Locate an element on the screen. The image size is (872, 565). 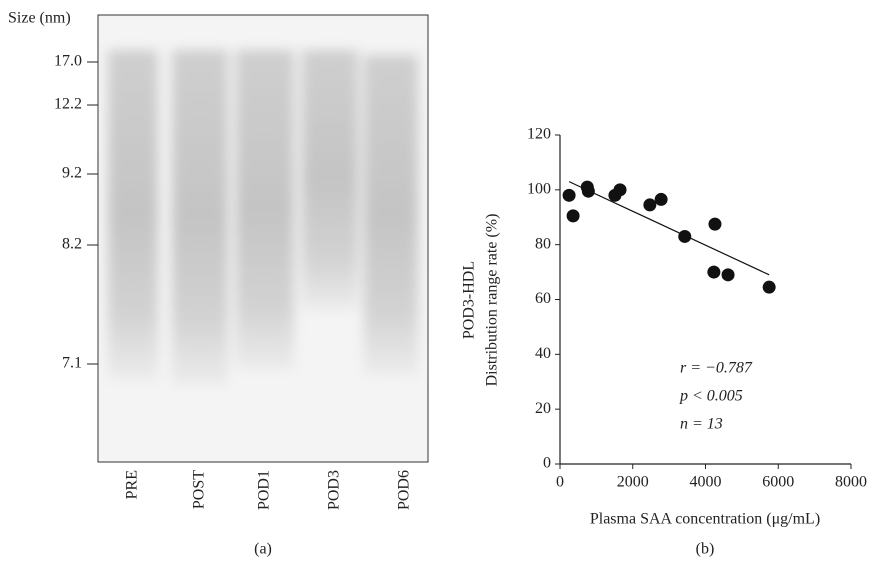
fit-line is located at coordinates (669, 228).